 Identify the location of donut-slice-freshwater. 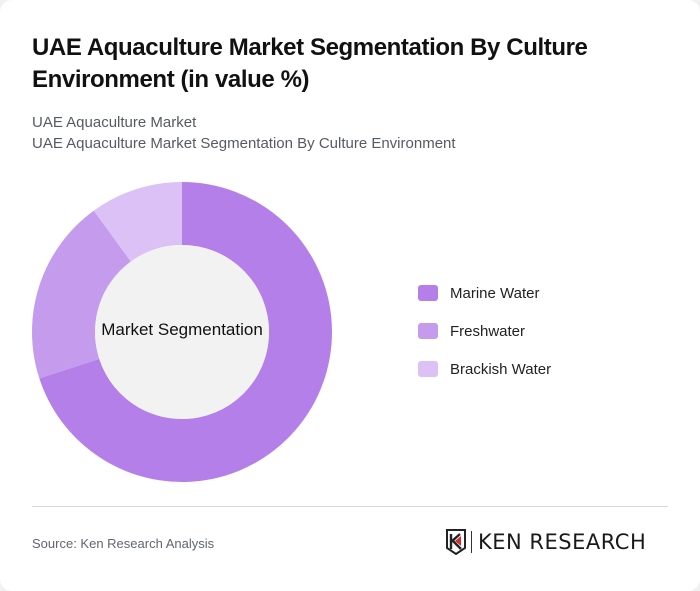
(81, 294).